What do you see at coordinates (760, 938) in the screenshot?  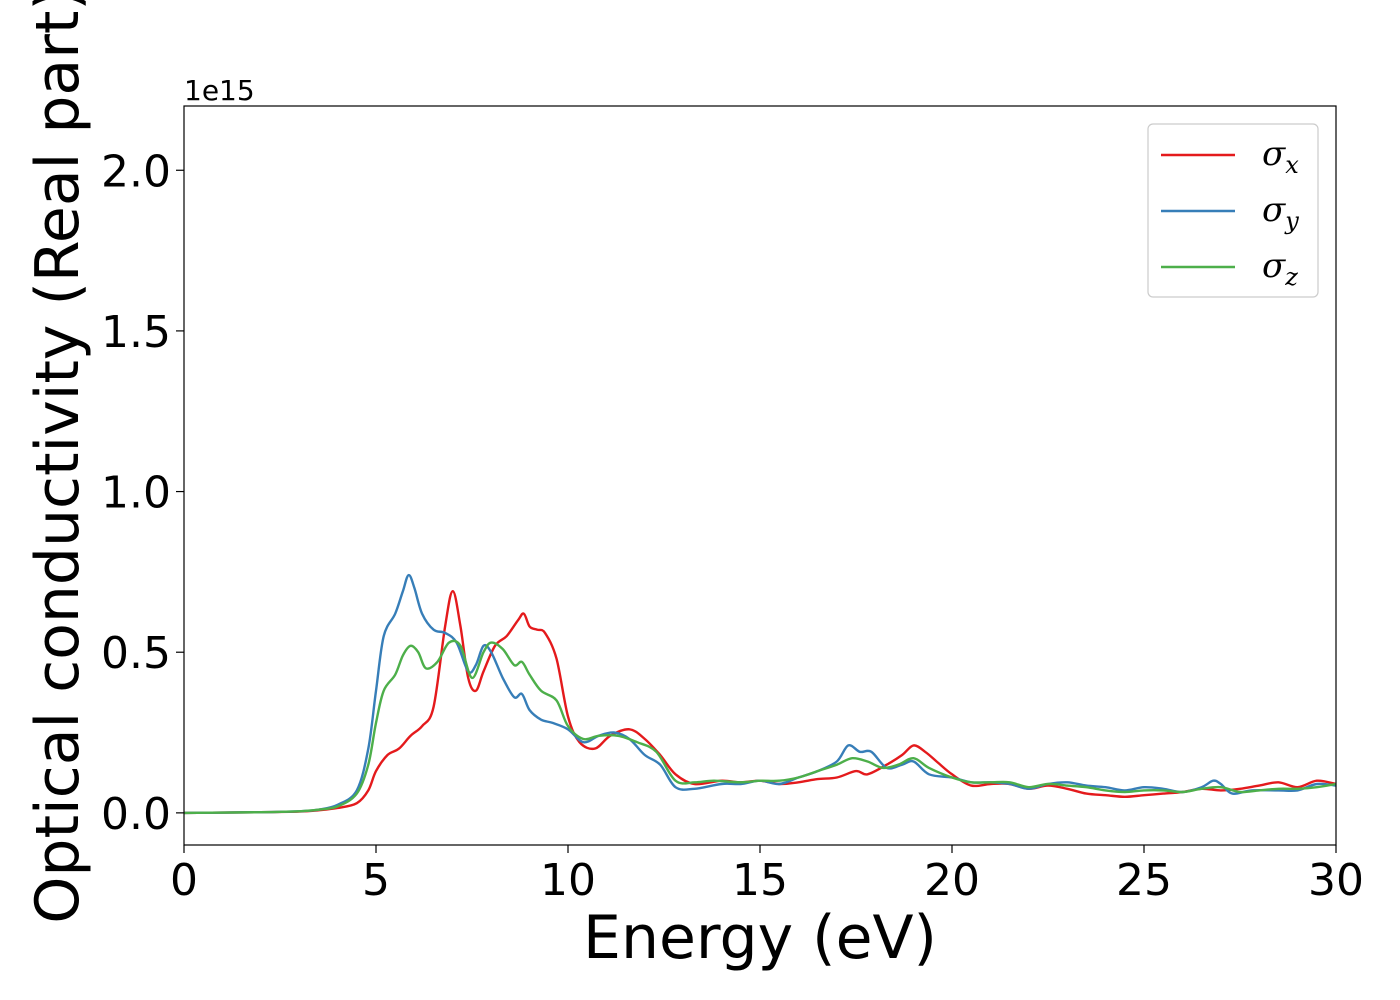 I see `x-axis-title: Energy (eV)` at bounding box center [760, 938].